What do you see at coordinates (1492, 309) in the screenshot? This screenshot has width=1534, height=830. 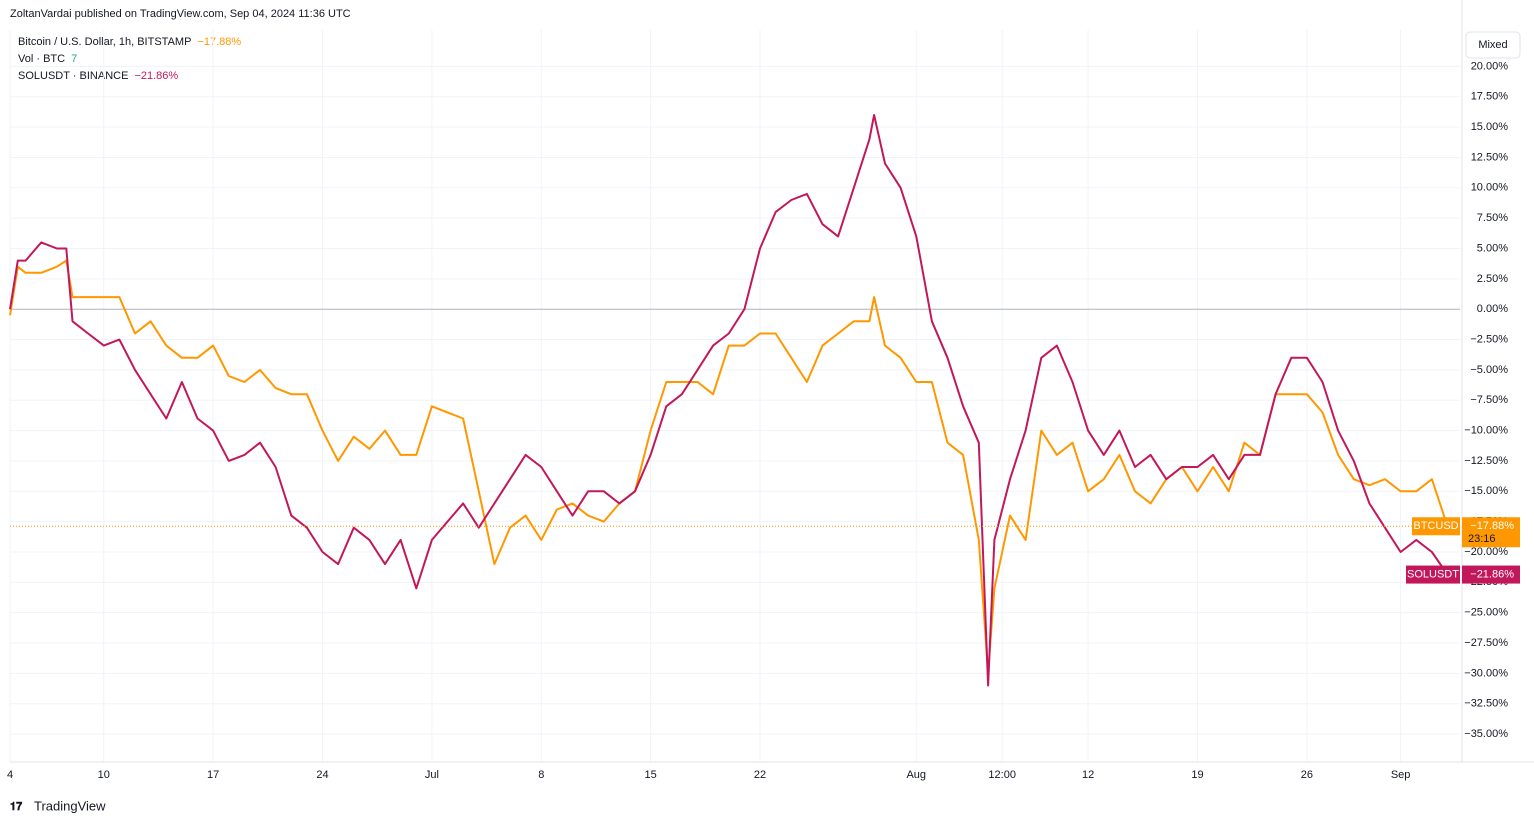 I see `y-tick-label: 0.00%` at bounding box center [1492, 309].